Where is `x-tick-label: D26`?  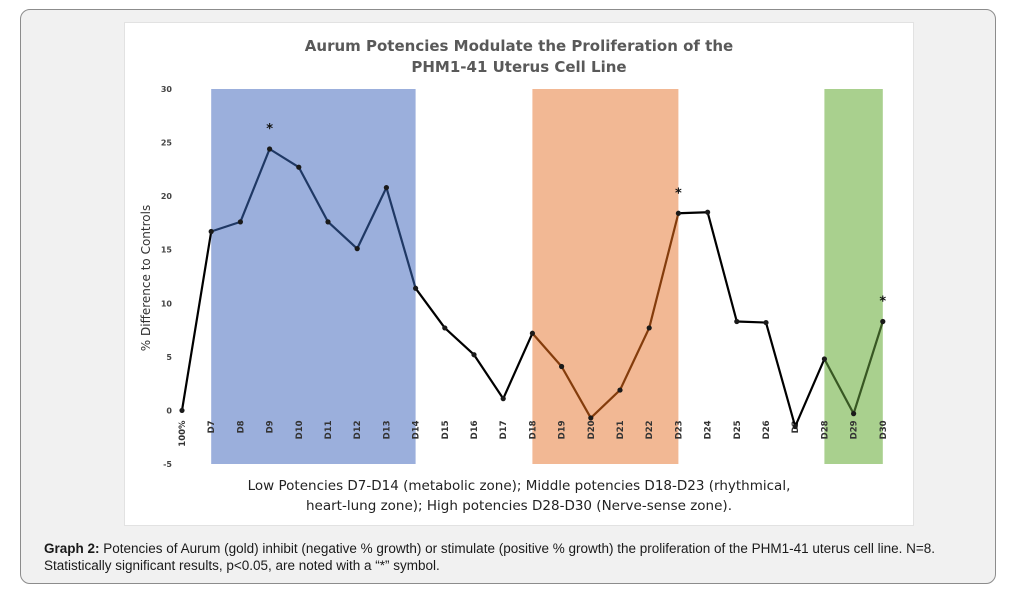 x-tick-label: D26 is located at coordinates (767, 429).